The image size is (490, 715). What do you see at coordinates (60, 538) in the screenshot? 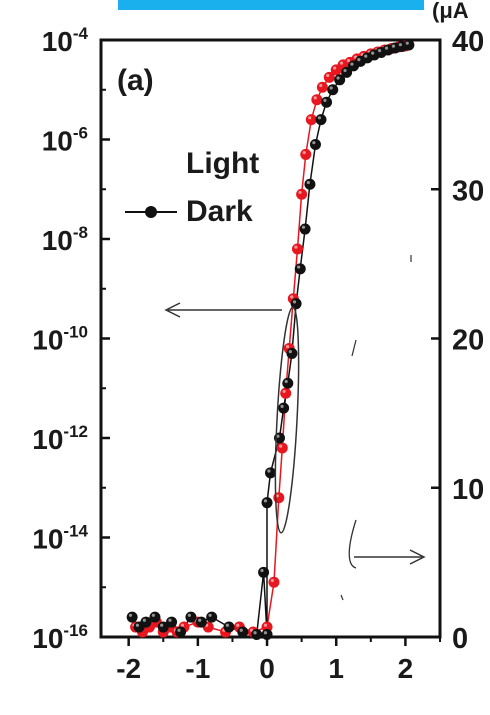
I see `left-tick-label: 10⁻¹⁴` at bounding box center [60, 538].